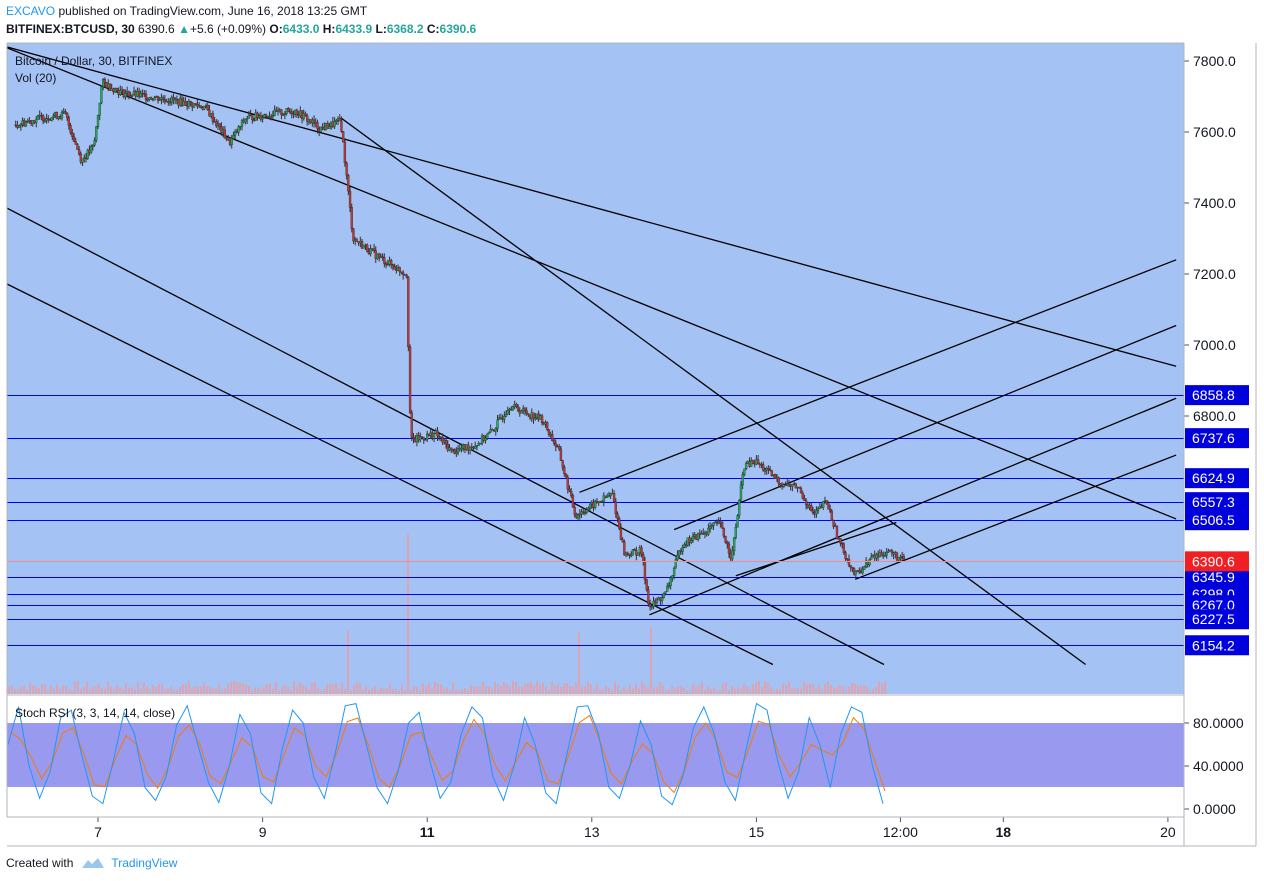 This screenshot has height=881, width=1264. Describe the element at coordinates (31, 11) in the screenshot. I see `author-link: EXCAVO` at that location.